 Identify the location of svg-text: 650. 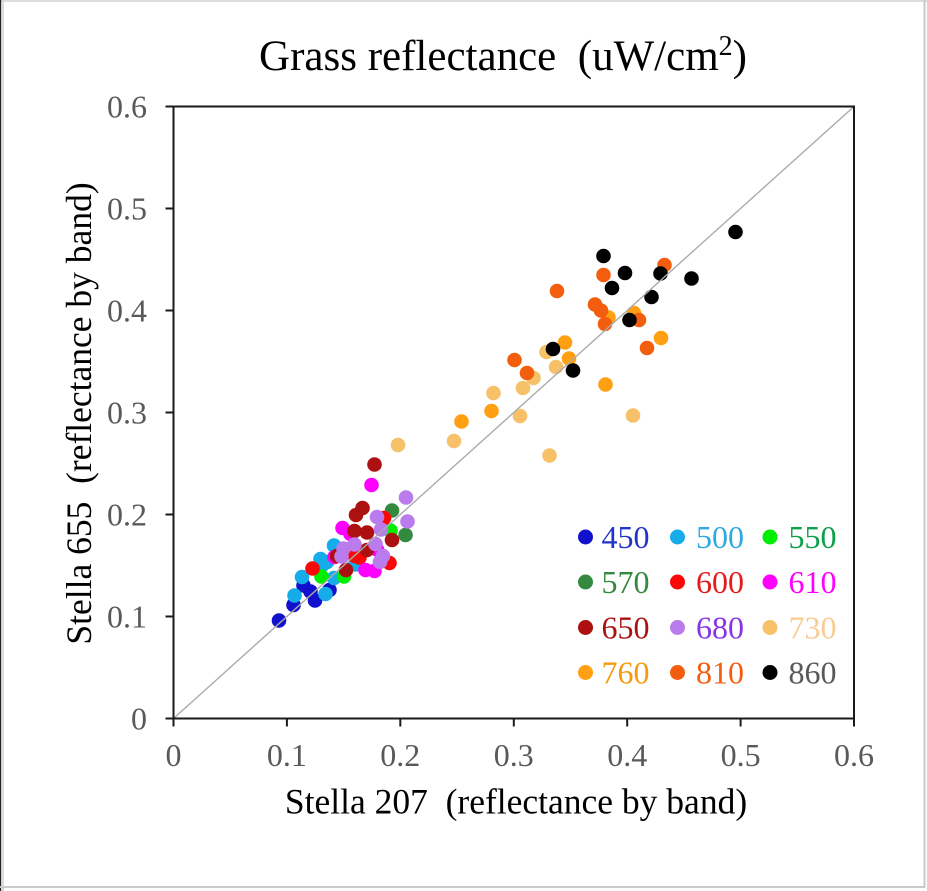
(626, 628).